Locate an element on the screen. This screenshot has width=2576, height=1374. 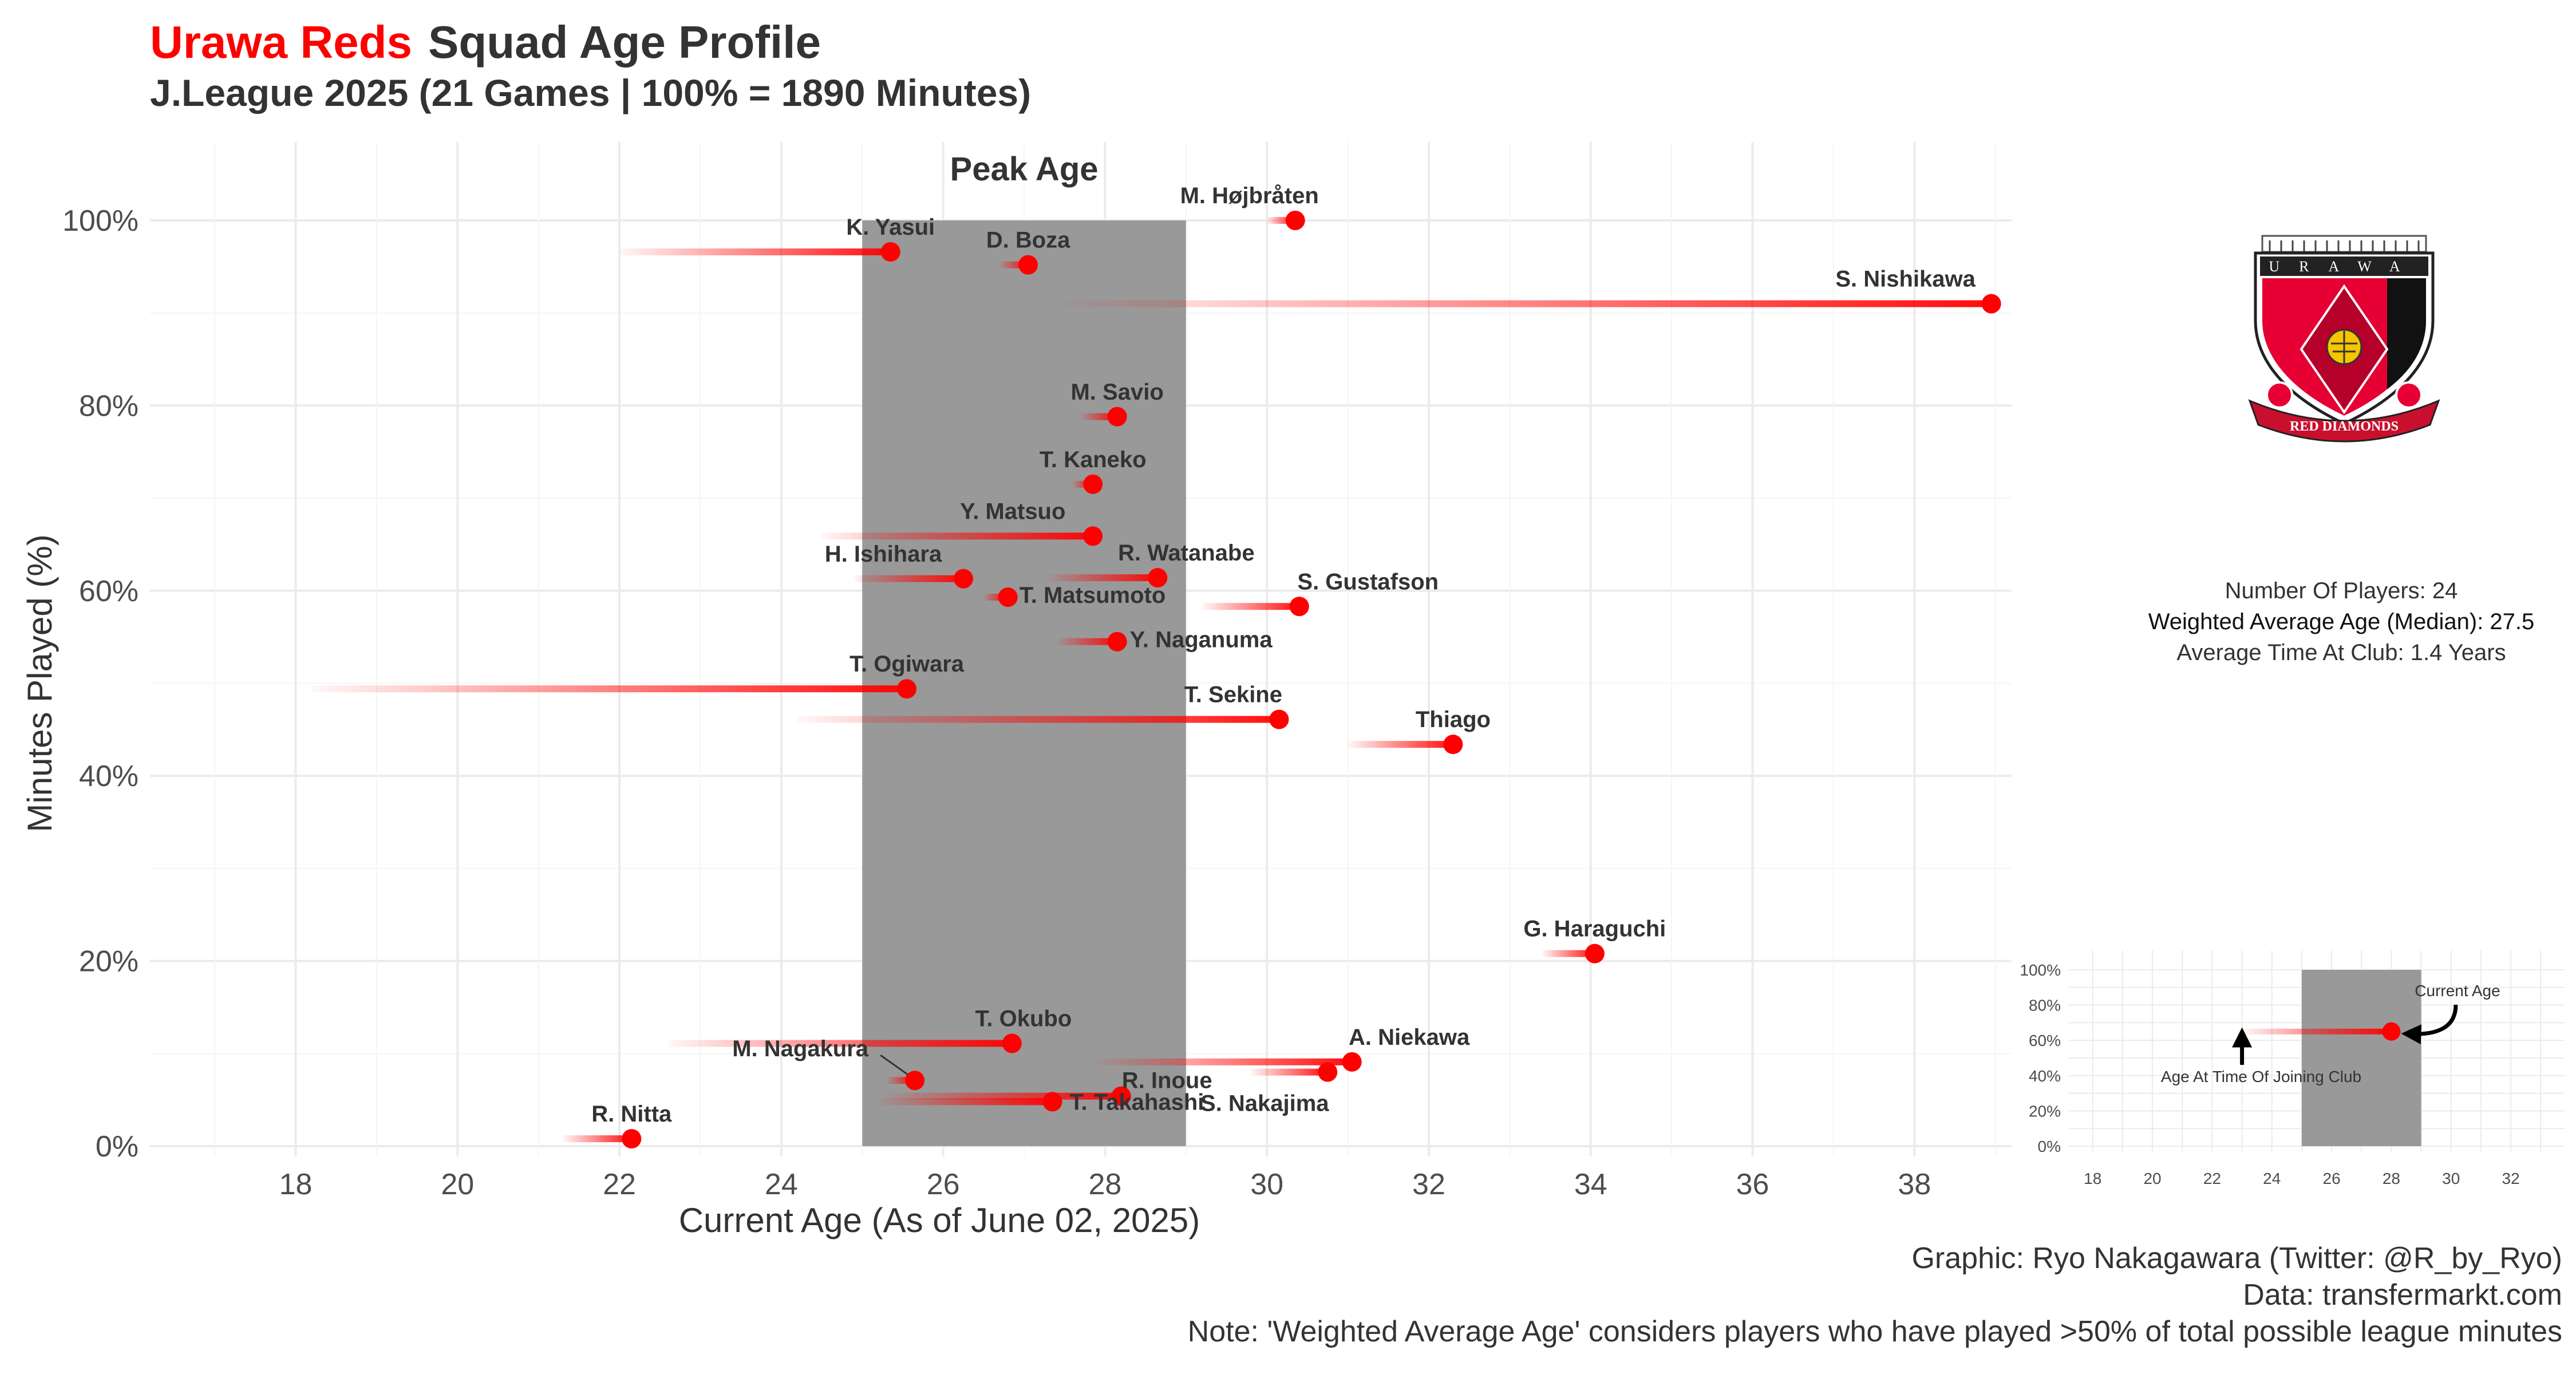
mini-y-tick-label: 20% is located at coordinates (2045, 1111).